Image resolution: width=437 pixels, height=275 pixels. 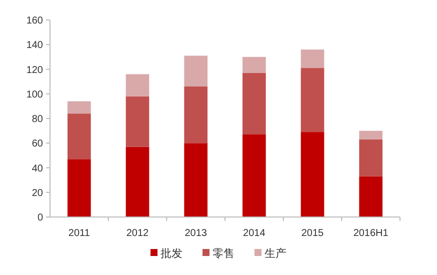 I want to click on x-tick-label: 2011, so click(x=79, y=233).